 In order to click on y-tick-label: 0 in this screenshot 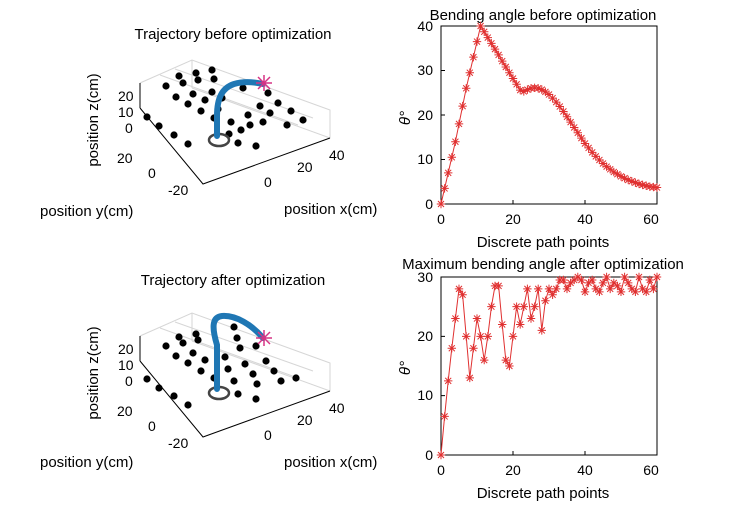, I will do `click(429, 455)`.